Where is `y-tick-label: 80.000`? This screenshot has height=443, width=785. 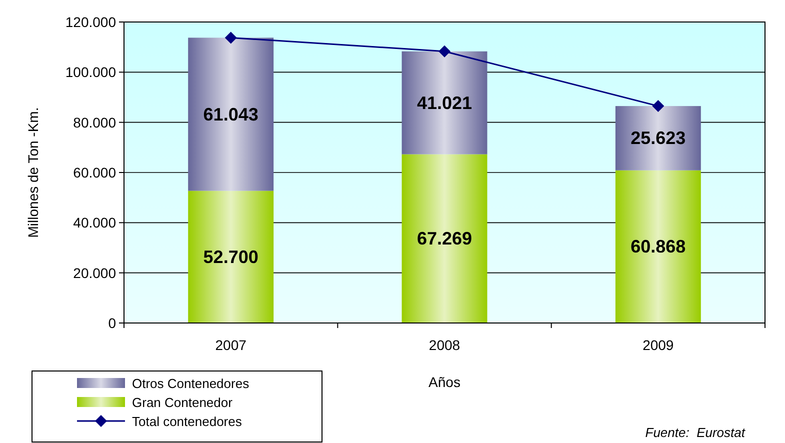 y-tick-label: 80.000 is located at coordinates (94, 122).